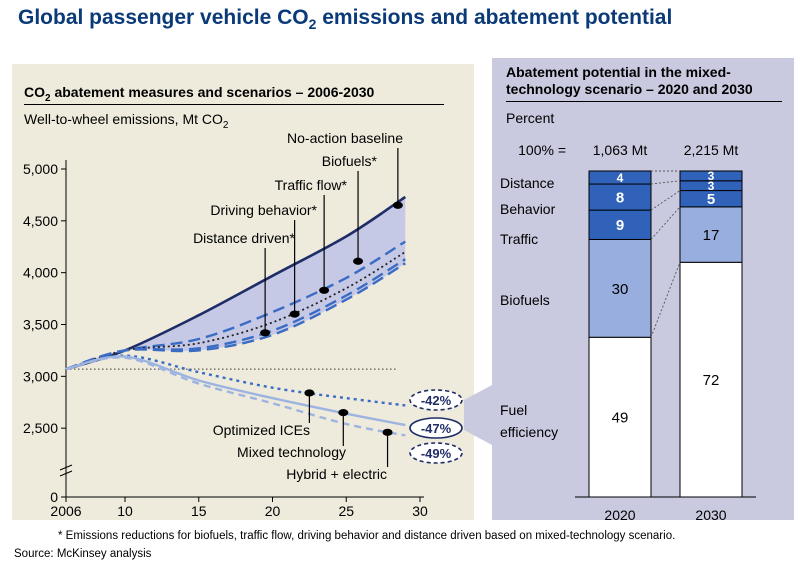 This screenshot has height=569, width=800. Describe the element at coordinates (235, 316) in the screenshot. I see `series-line-distance-driven` at that location.